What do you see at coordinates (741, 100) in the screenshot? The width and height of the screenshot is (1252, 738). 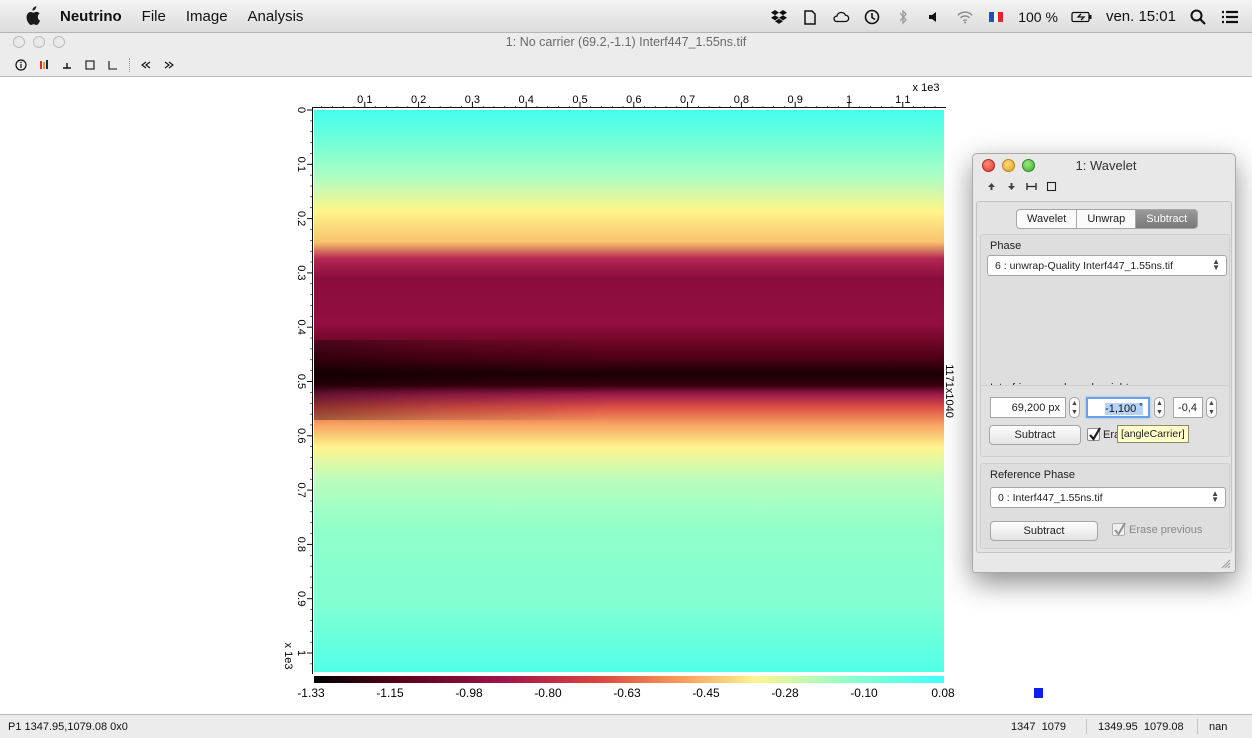 I see `x-tick-label: 0.8` at bounding box center [741, 100].